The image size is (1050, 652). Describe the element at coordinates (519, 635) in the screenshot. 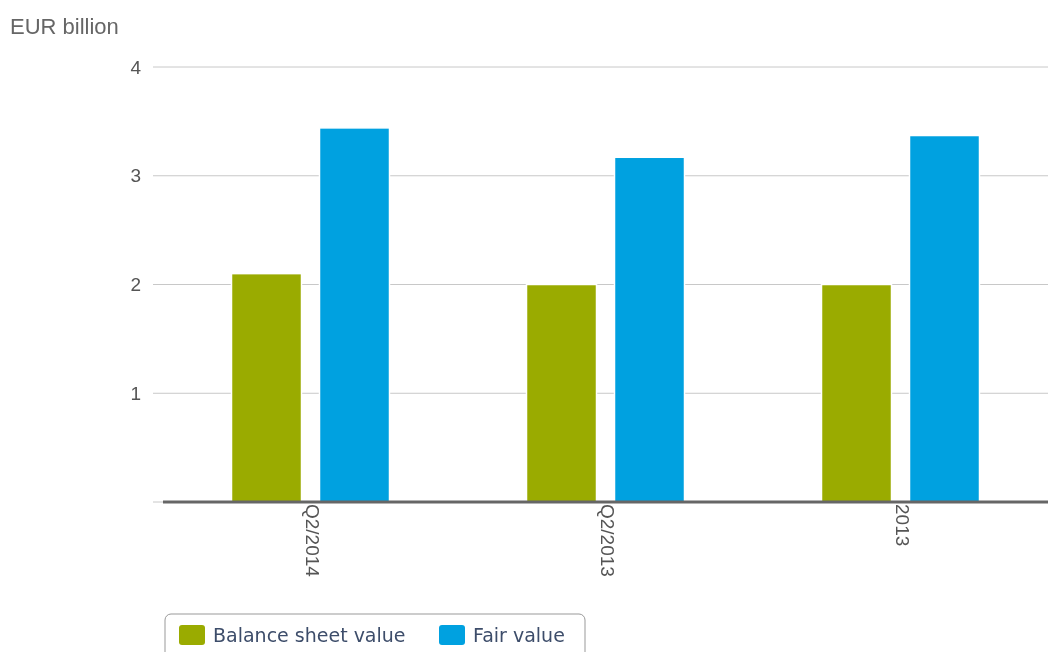

I see `legend-label: Fair value` at that location.